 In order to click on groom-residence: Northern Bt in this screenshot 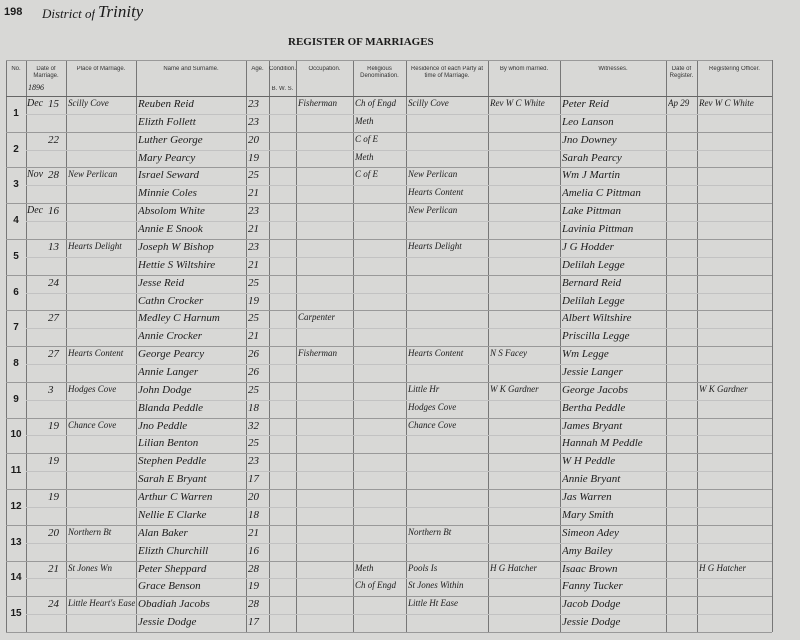, I will do `click(430, 531)`.